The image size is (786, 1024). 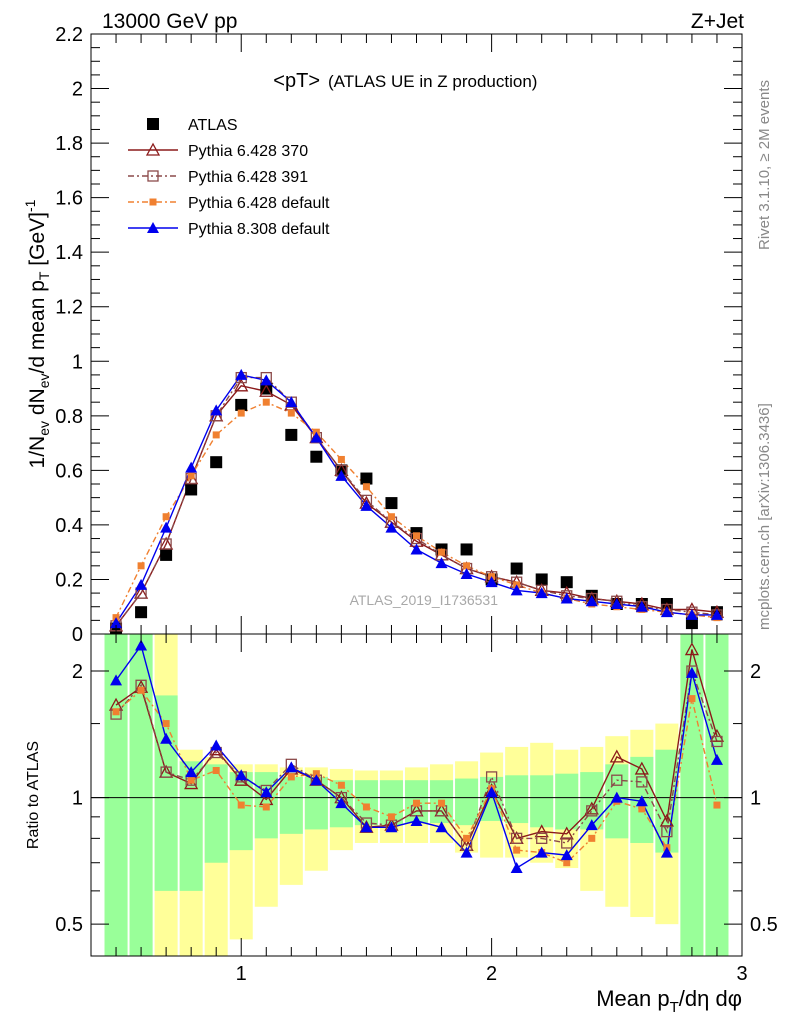 What do you see at coordinates (69, 526) in the screenshot?
I see `main-y-tick-label: 0.4` at bounding box center [69, 526].